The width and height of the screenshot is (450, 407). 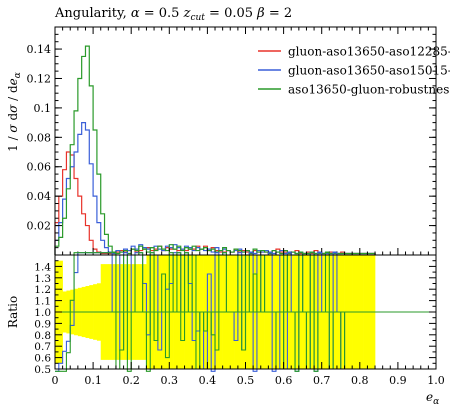 I want to click on y-tick-label: 0.14, so click(x=39, y=49).